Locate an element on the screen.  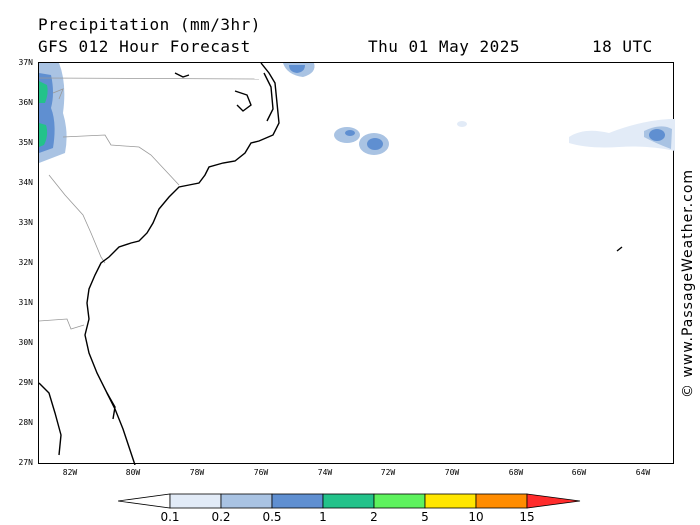
precip-east-core is located at coordinates (657, 135).